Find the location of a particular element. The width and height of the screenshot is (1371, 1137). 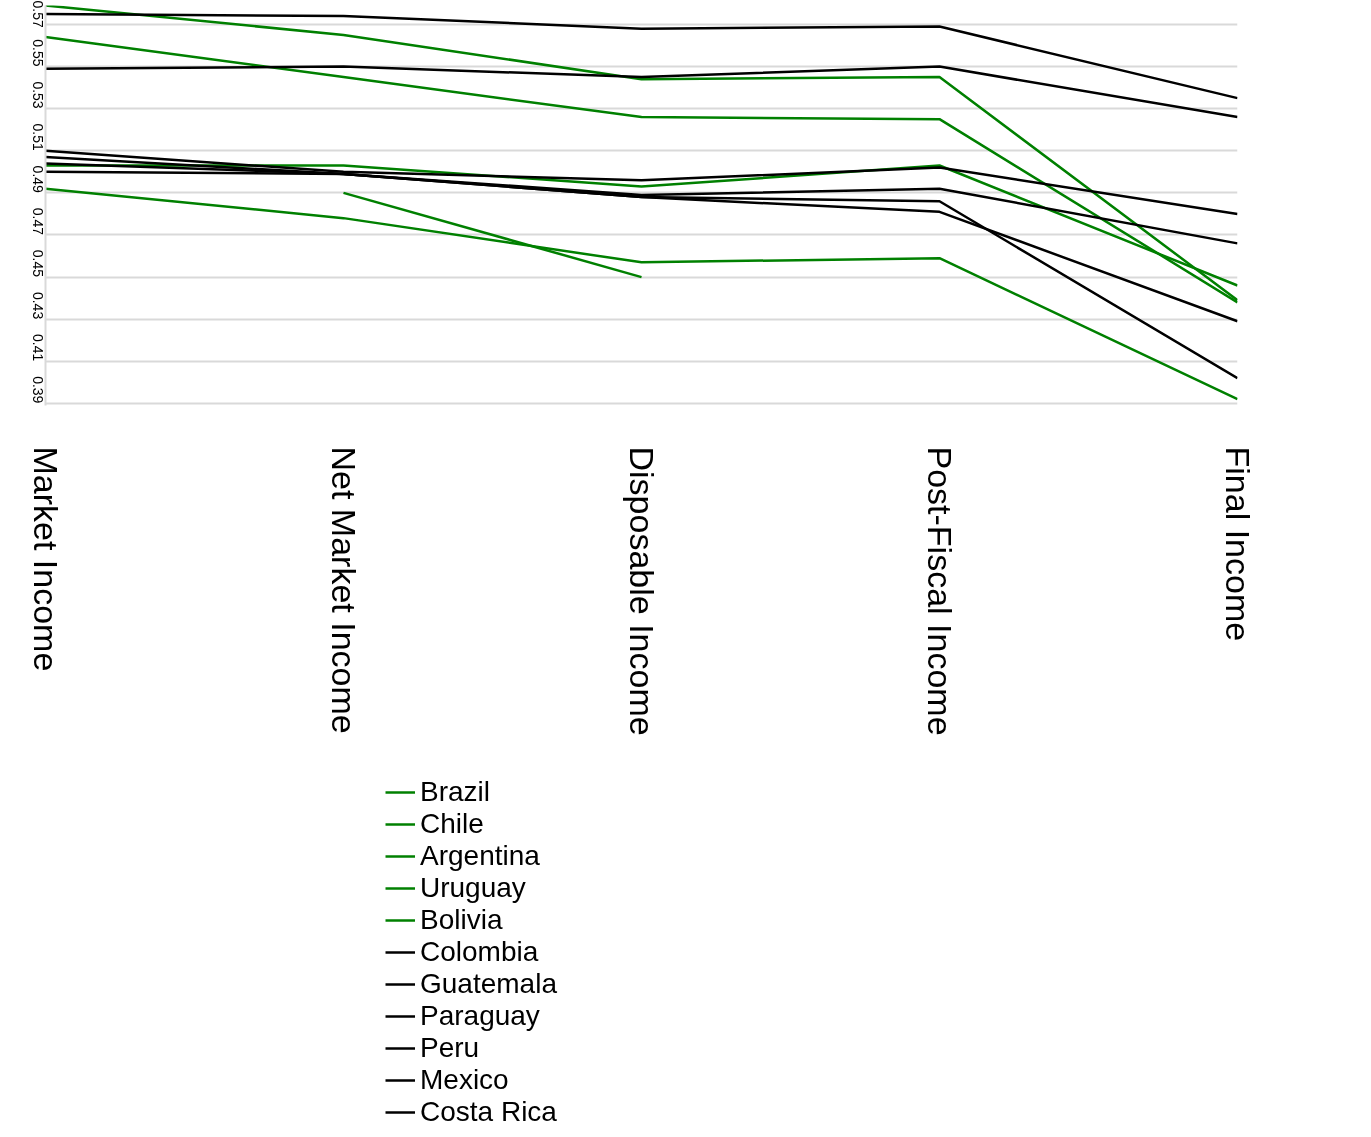

legend-label: Paraguay is located at coordinates (480, 1016).